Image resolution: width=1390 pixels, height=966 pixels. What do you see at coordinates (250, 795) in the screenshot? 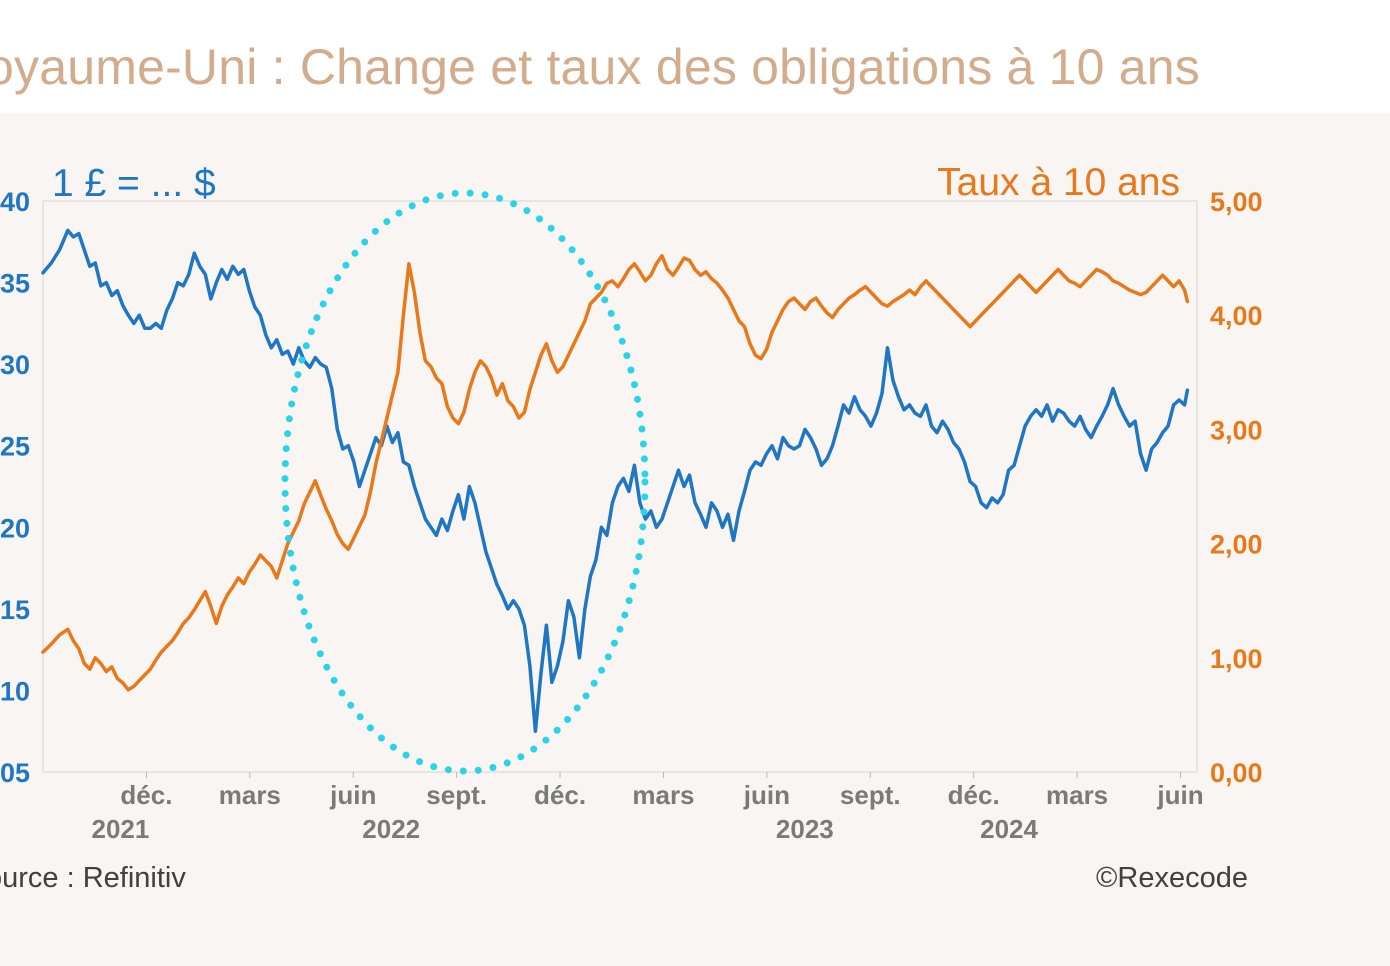
I see `x-tick-label-1: mars` at bounding box center [250, 795].